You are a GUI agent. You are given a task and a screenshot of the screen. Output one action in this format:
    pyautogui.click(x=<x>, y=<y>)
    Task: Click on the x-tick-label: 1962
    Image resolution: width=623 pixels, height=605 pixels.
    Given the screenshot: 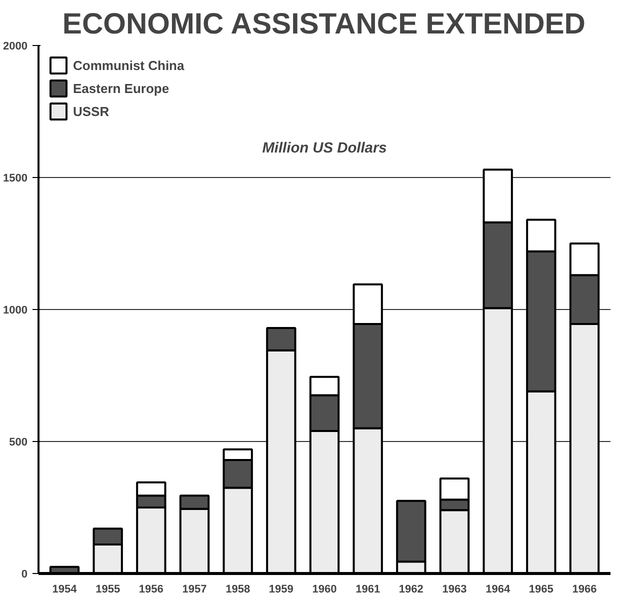 What is the action you would take?
    pyautogui.click(x=411, y=590)
    